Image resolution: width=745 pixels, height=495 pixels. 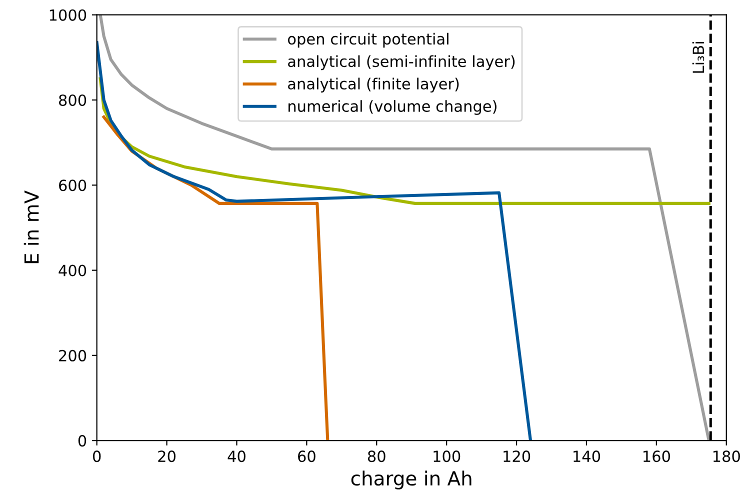 I want to click on x-tick-label: 140, so click(x=587, y=456).